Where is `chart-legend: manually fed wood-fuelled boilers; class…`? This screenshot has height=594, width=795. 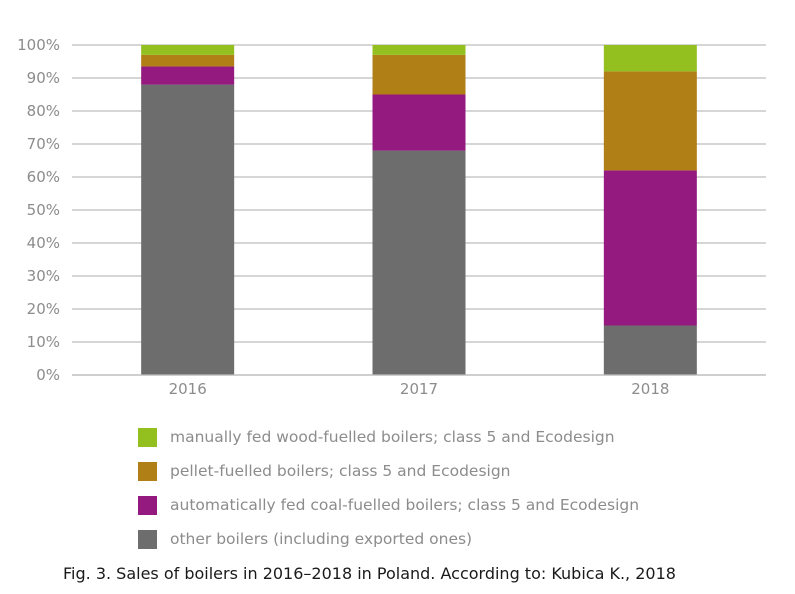
chart-legend: manually fed wood-fuelled boilers; class… is located at coordinates (388, 488).